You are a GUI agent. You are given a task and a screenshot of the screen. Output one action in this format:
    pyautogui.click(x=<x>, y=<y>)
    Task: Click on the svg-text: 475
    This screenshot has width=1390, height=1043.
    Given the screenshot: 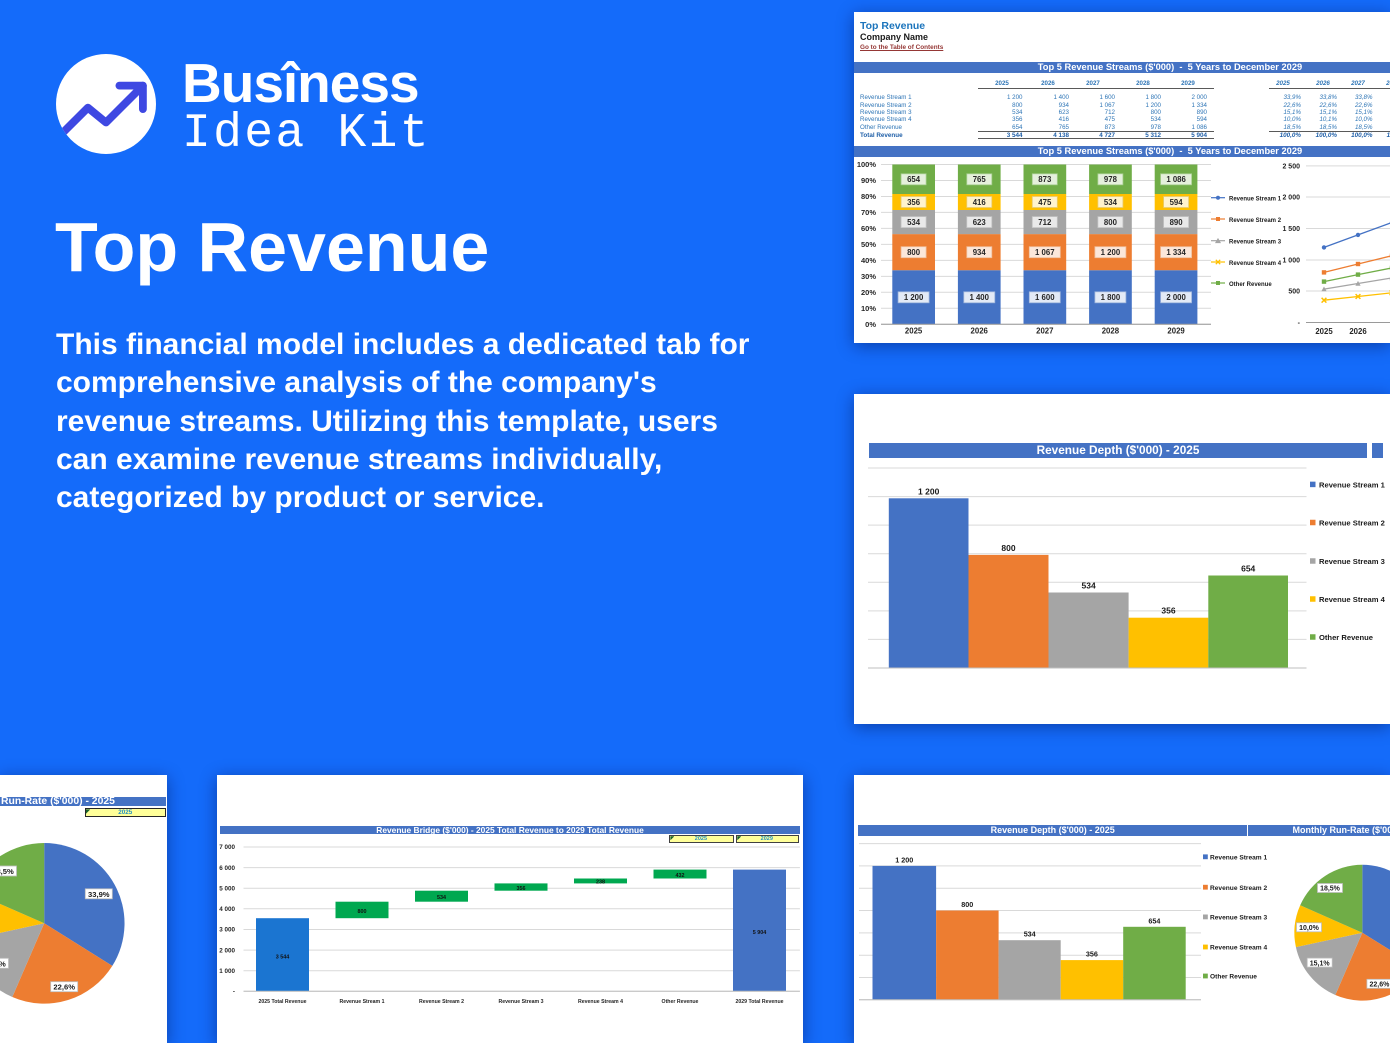 What is the action you would take?
    pyautogui.click(x=1045, y=202)
    